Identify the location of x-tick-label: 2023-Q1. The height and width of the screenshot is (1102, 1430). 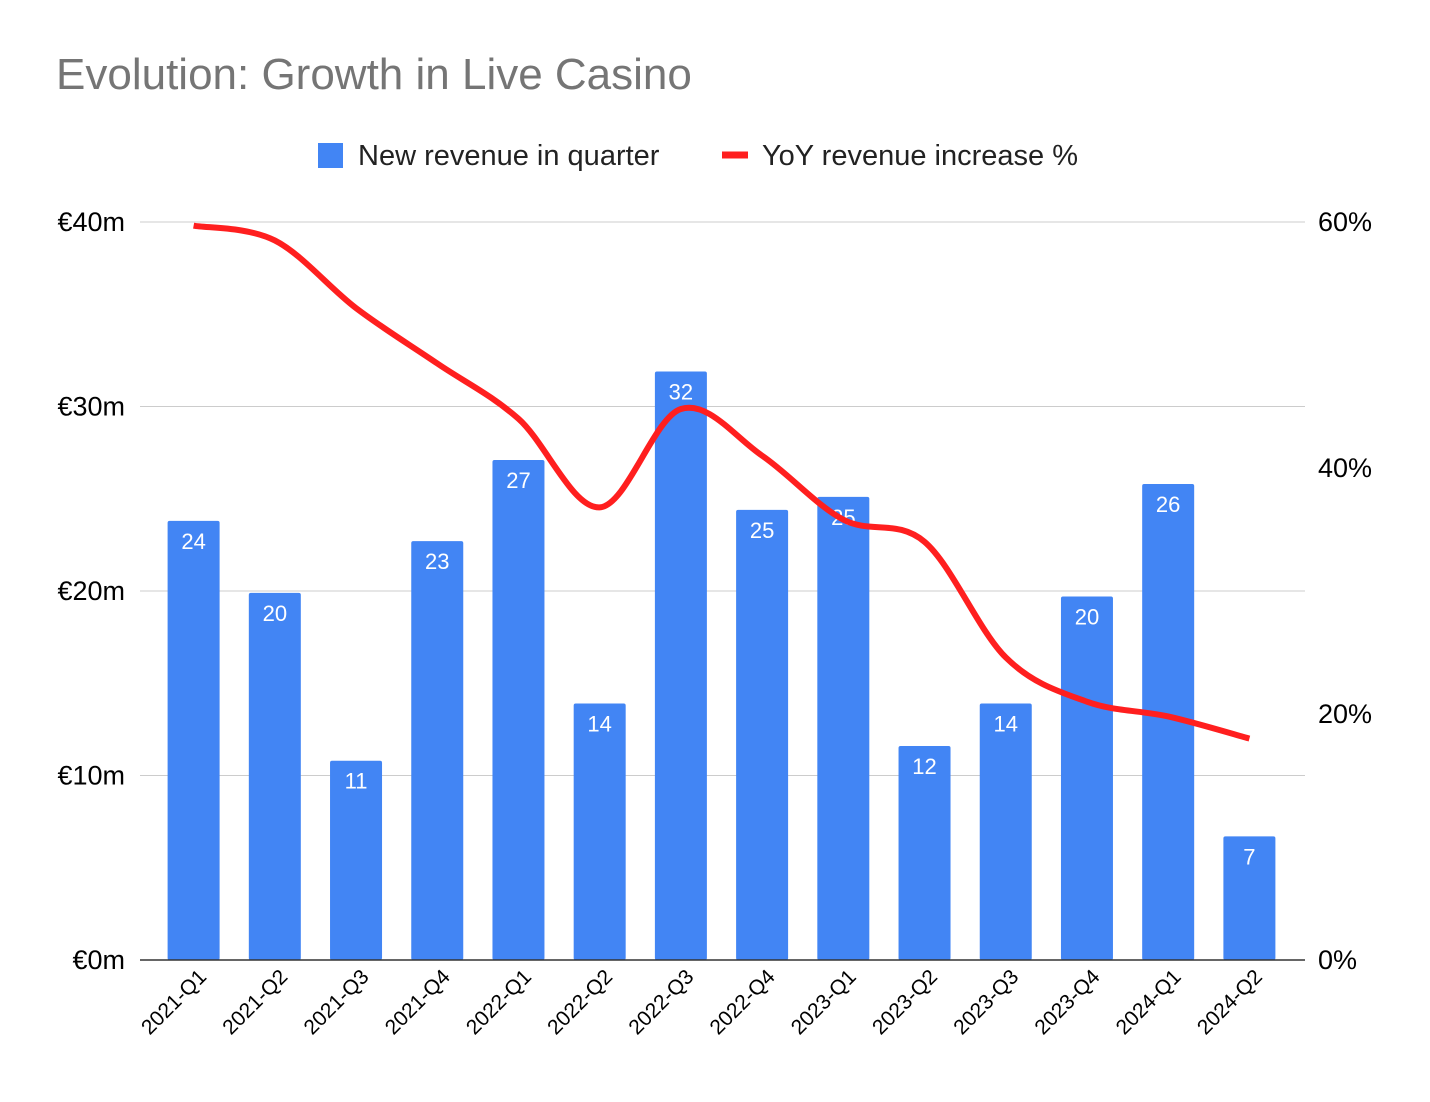
(824, 1002).